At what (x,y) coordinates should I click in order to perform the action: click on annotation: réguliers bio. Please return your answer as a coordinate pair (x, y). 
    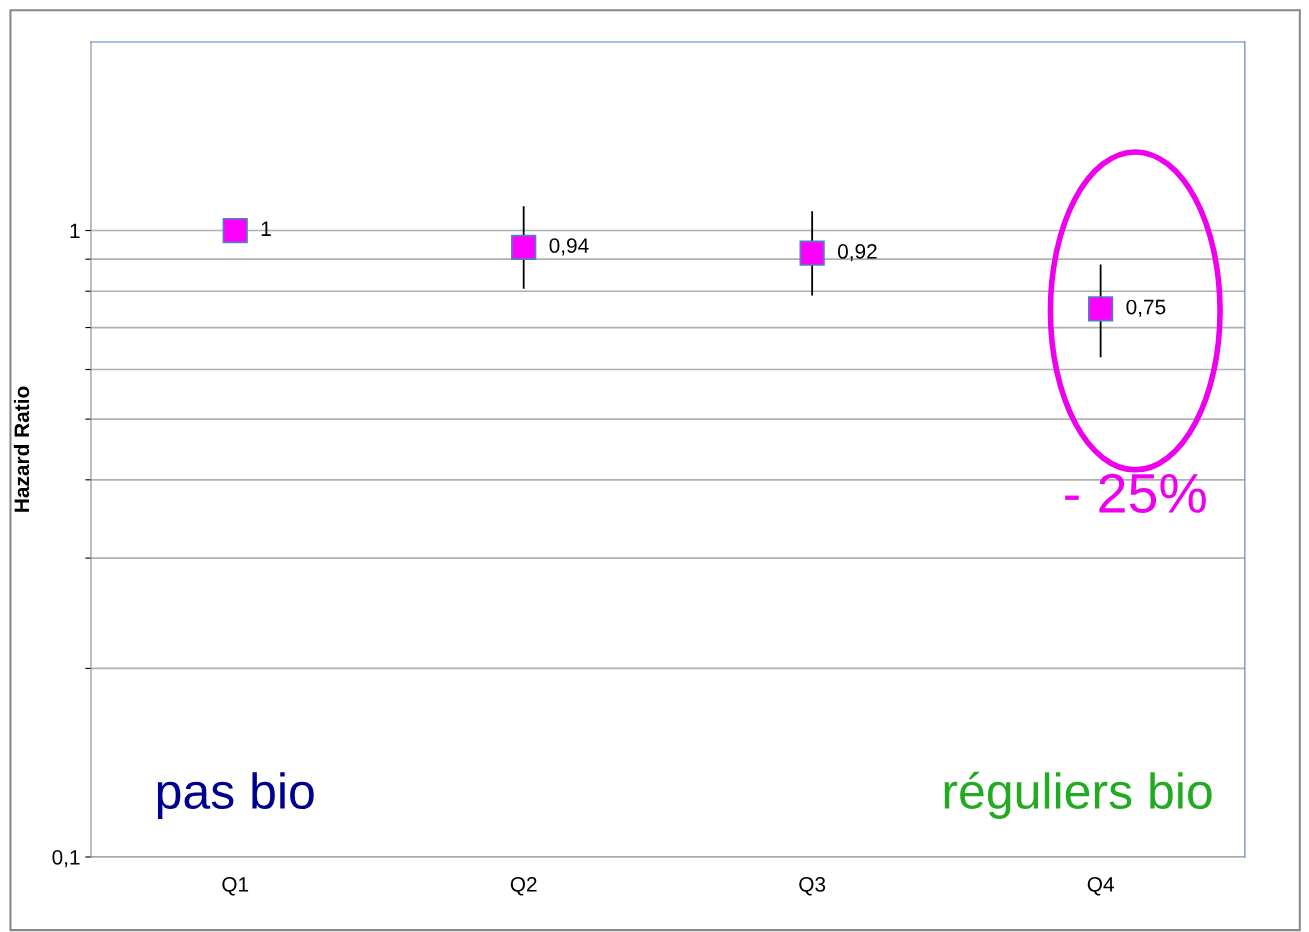
    Looking at the image, I should click on (1078, 795).